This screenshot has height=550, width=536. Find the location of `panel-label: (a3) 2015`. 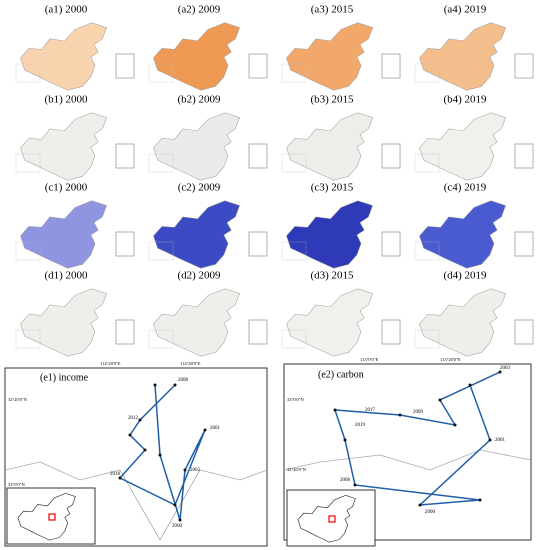

panel-label: (a3) 2015 is located at coordinates (332, 10).